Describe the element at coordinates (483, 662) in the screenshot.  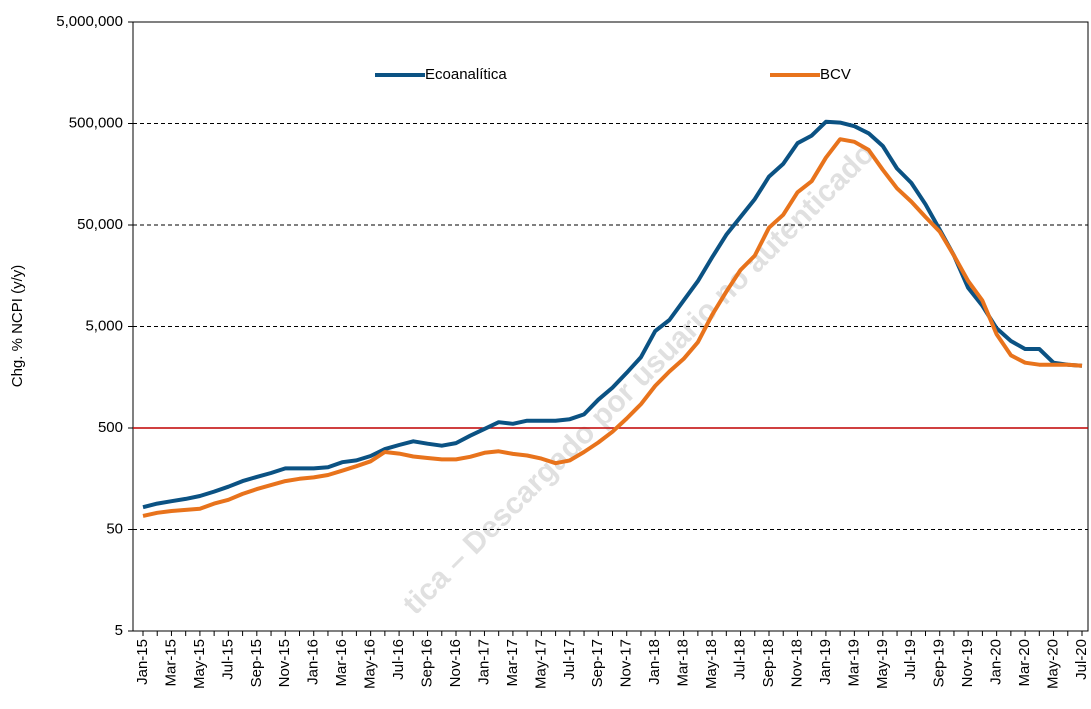
I see `x-tick-label: Jan-17` at that location.